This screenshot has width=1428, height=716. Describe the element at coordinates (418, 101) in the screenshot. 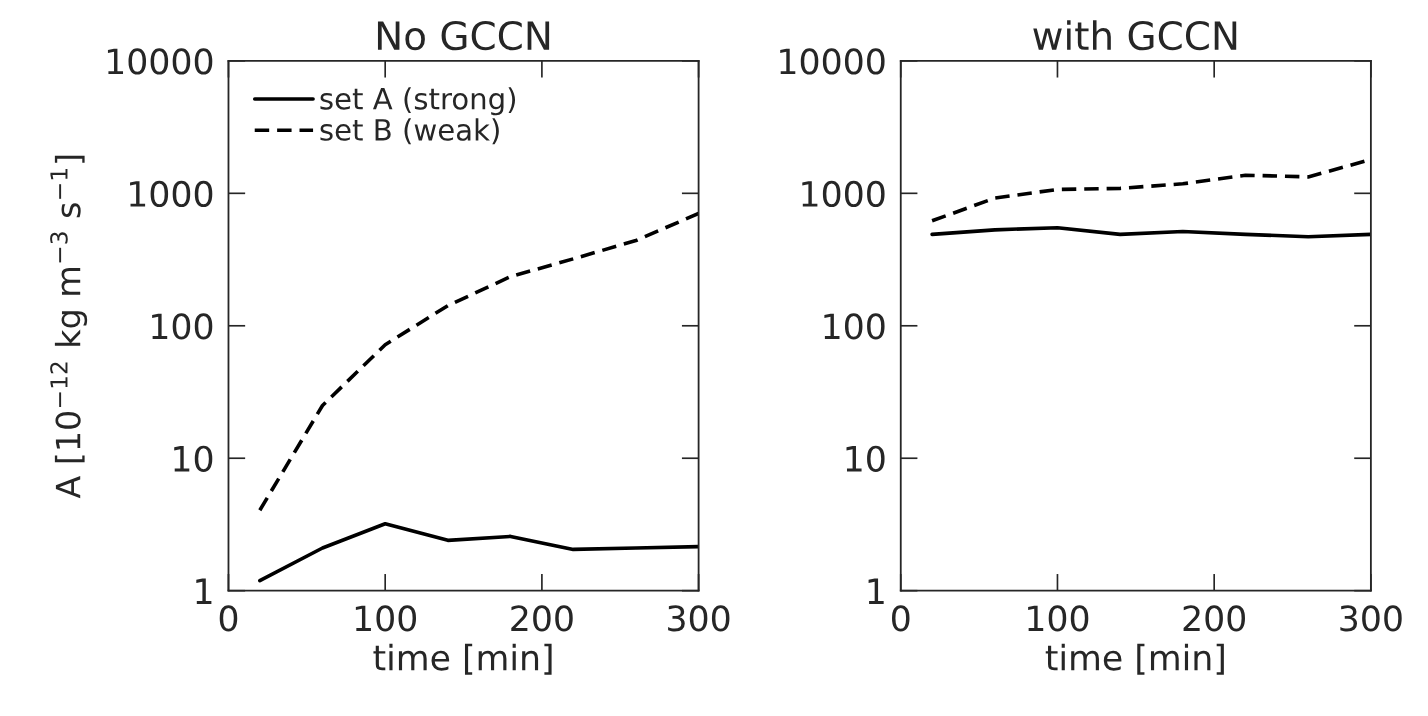

I see `legend-label: set A (strong)` at that location.